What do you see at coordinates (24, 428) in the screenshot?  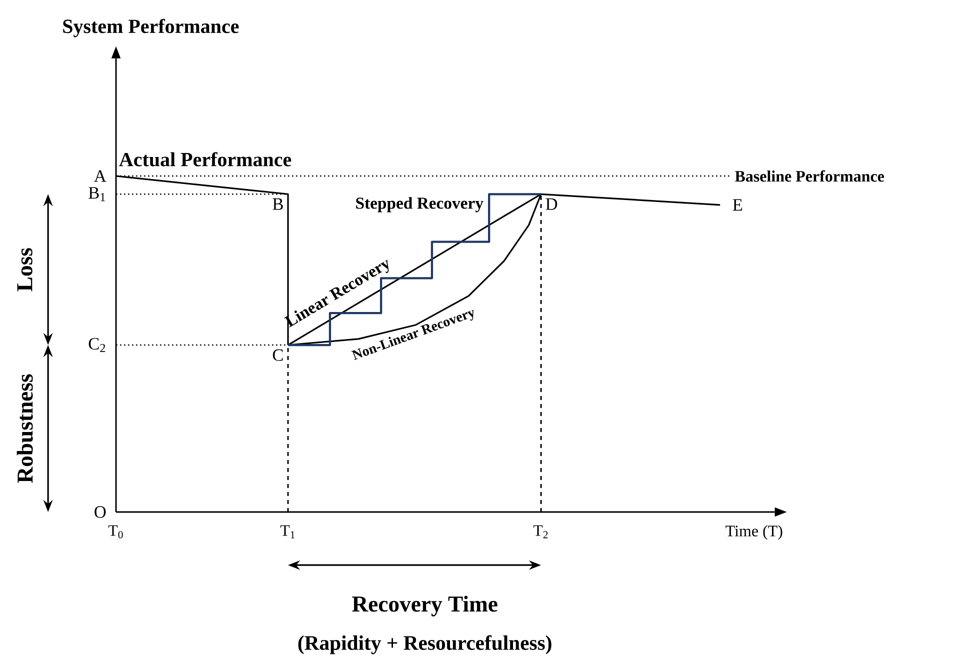 I see `text: Robustness` at bounding box center [24, 428].